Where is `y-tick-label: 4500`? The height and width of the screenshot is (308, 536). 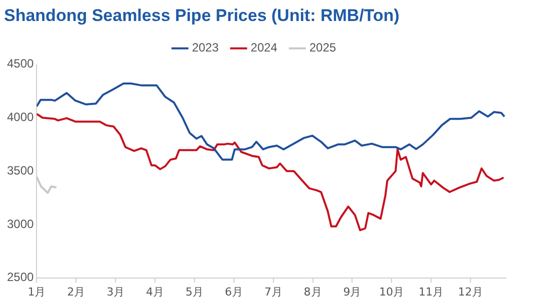
y-tick-label: 4500 is located at coordinates (20, 63).